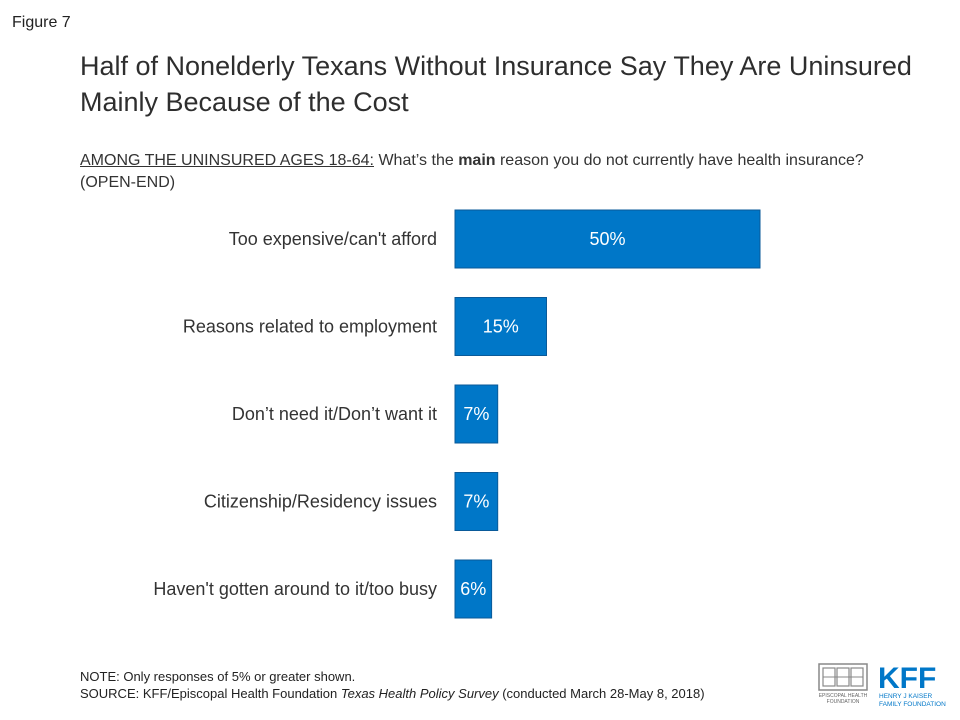 This screenshot has width=960, height=720. I want to click on bar-don-t-need-it-don-t-want-it, so click(476, 414).